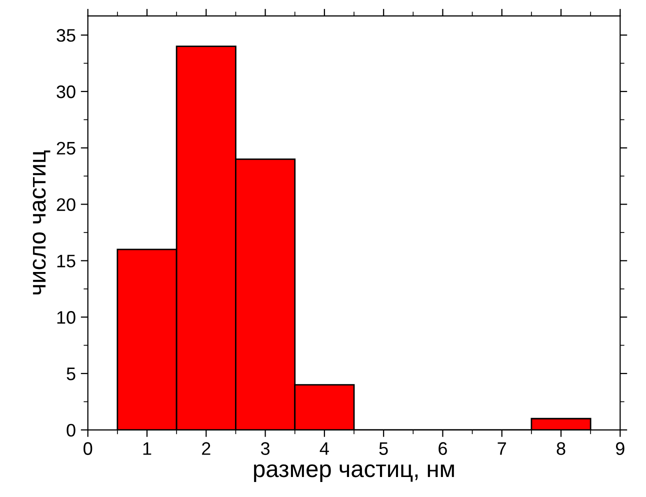  Describe the element at coordinates (354, 473) in the screenshot. I see `x-axis-title: размер частиц, нм` at that location.